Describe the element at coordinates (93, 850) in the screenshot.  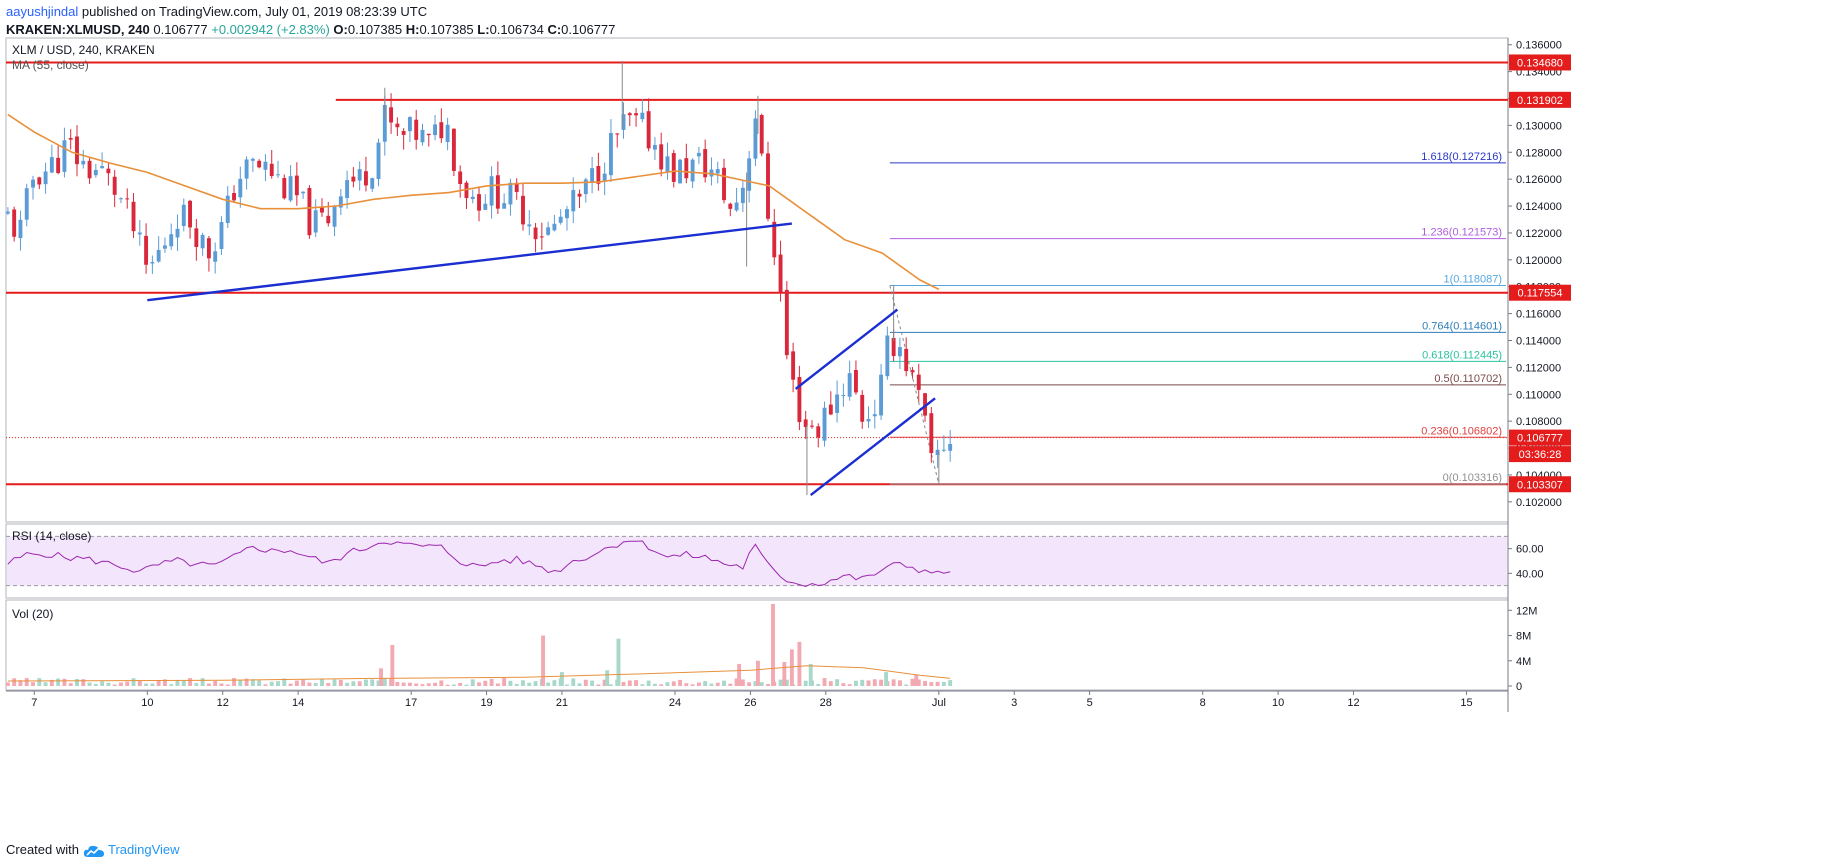
I see `footer: Created with TradingView` at that location.